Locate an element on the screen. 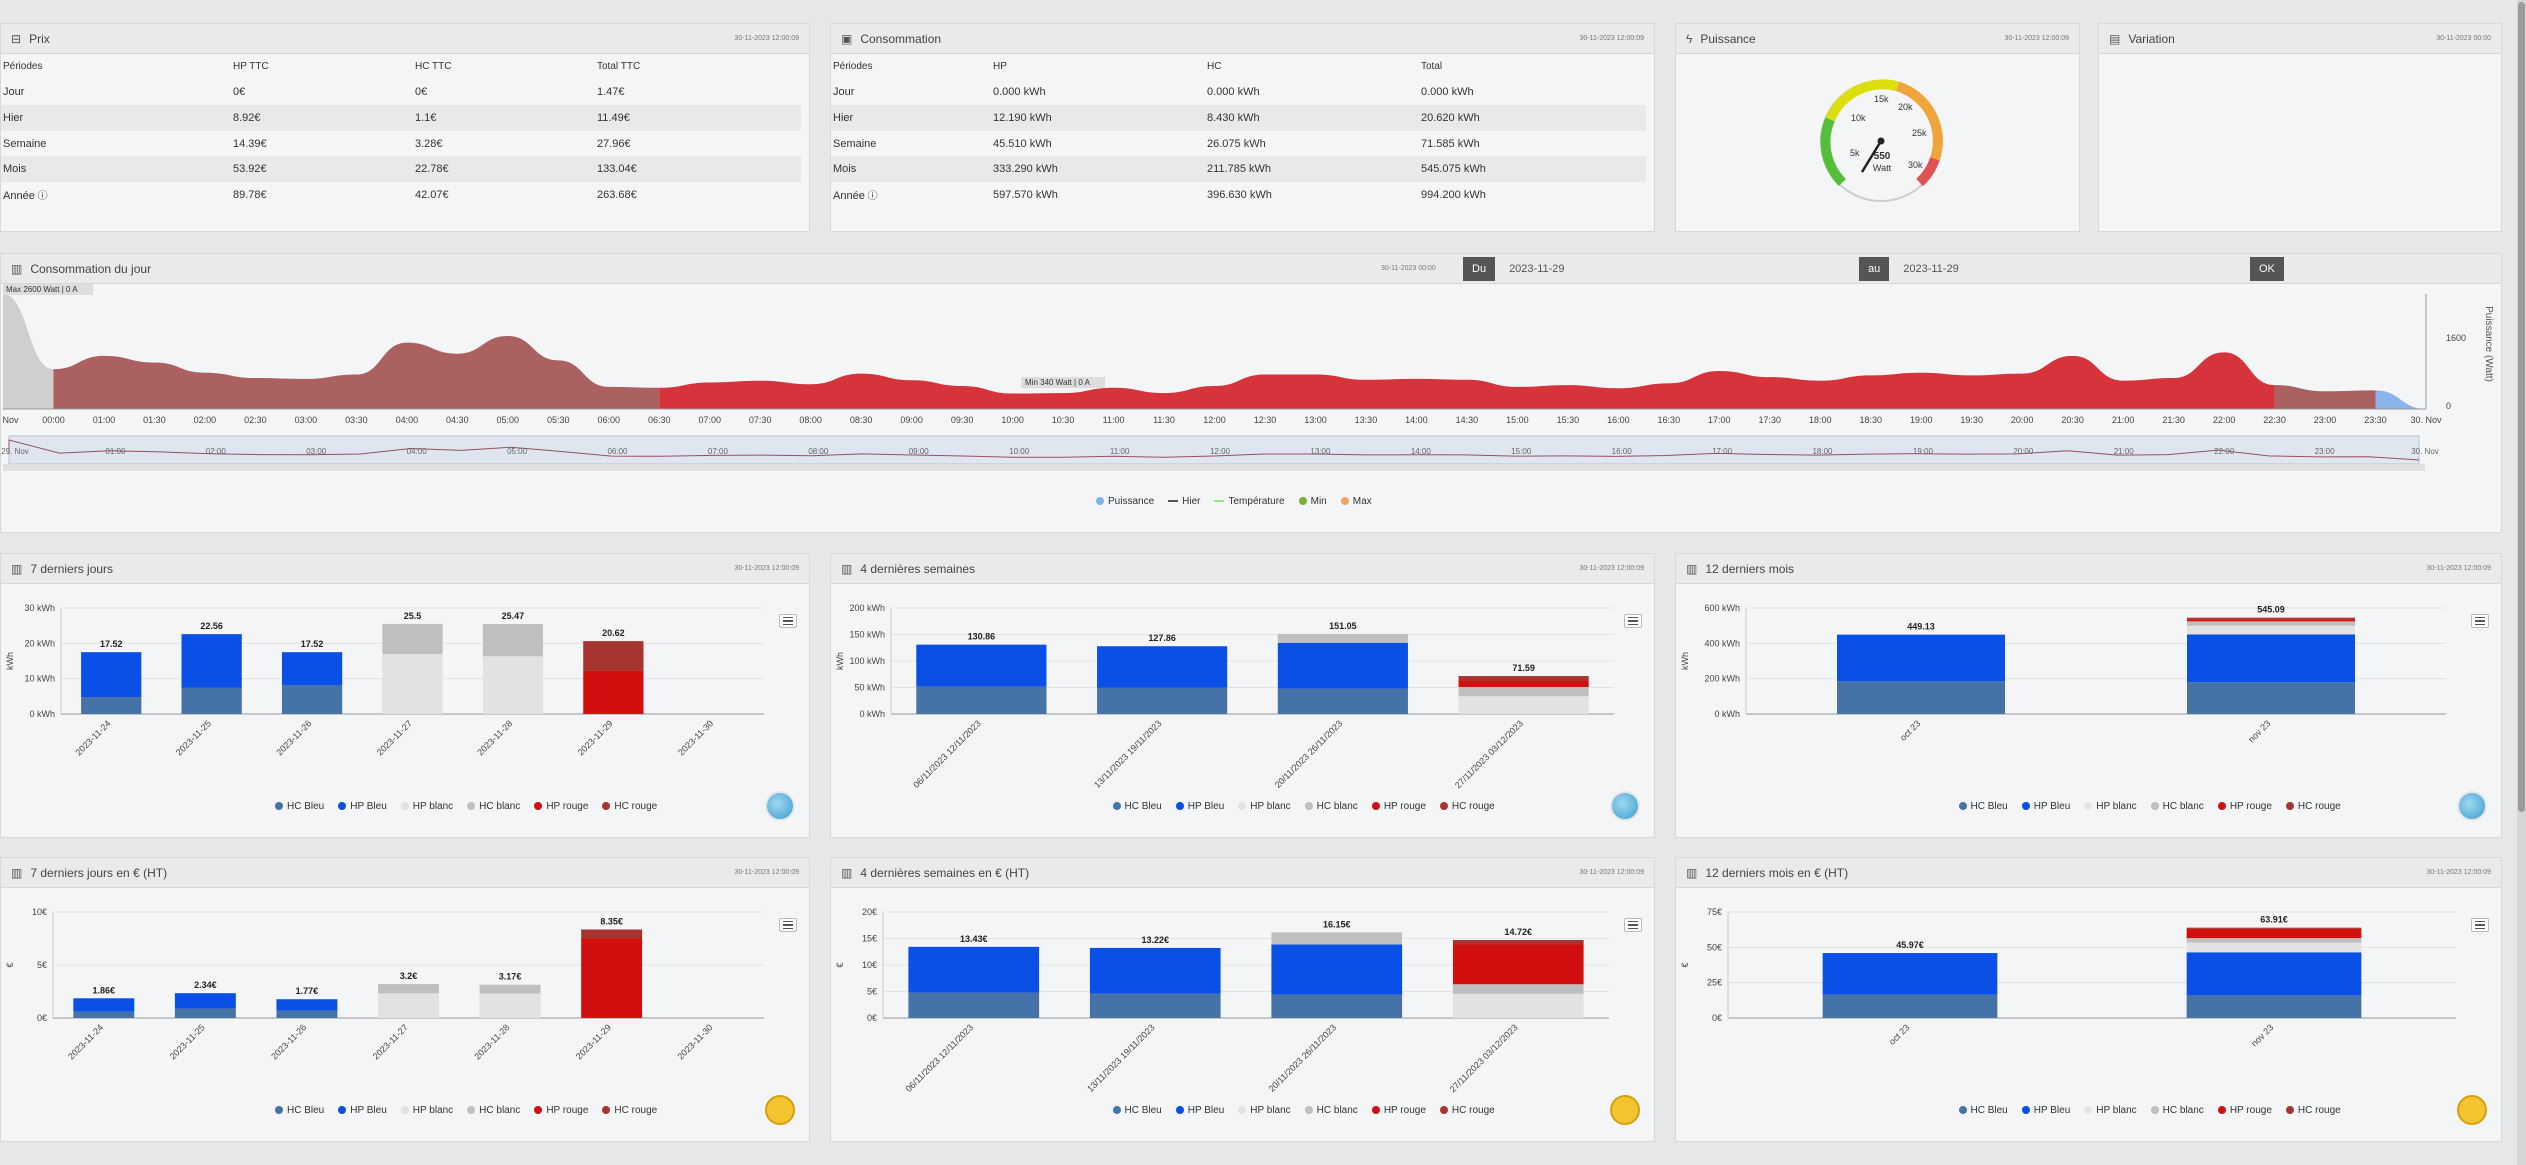 The width and height of the screenshot is (2526, 1165). legend-item: Min is located at coordinates (1312, 501).